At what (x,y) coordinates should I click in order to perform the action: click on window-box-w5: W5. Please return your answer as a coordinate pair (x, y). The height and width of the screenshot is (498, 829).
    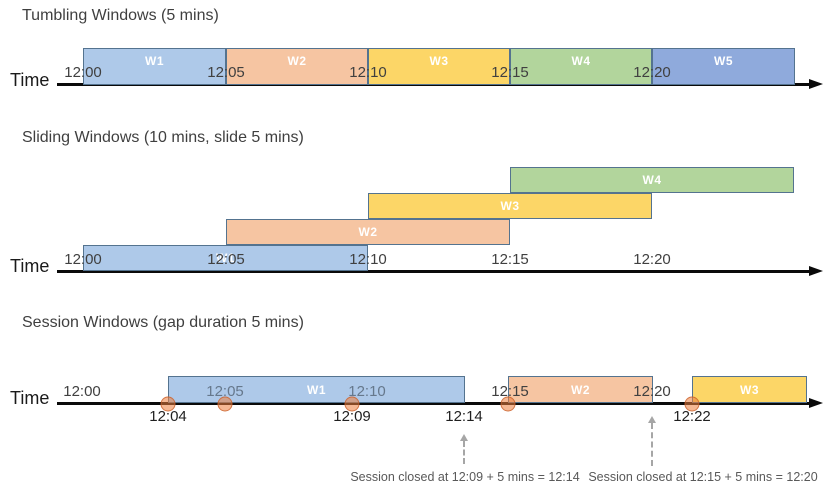
    Looking at the image, I should click on (723, 66).